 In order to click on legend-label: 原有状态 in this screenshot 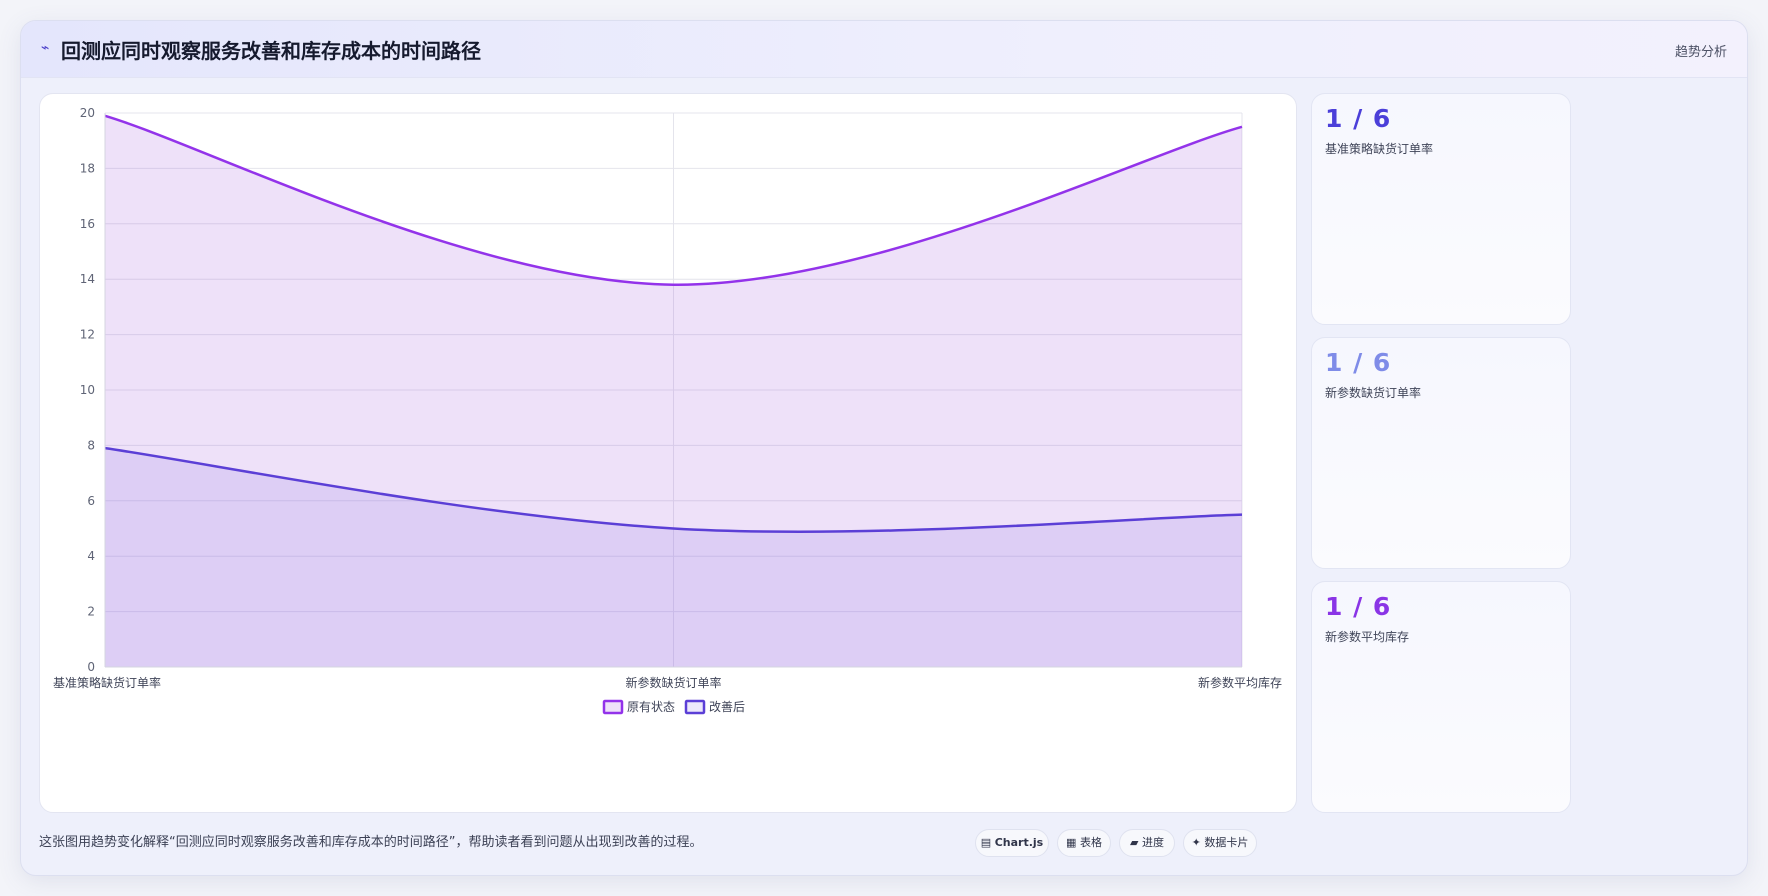, I will do `click(651, 707)`.